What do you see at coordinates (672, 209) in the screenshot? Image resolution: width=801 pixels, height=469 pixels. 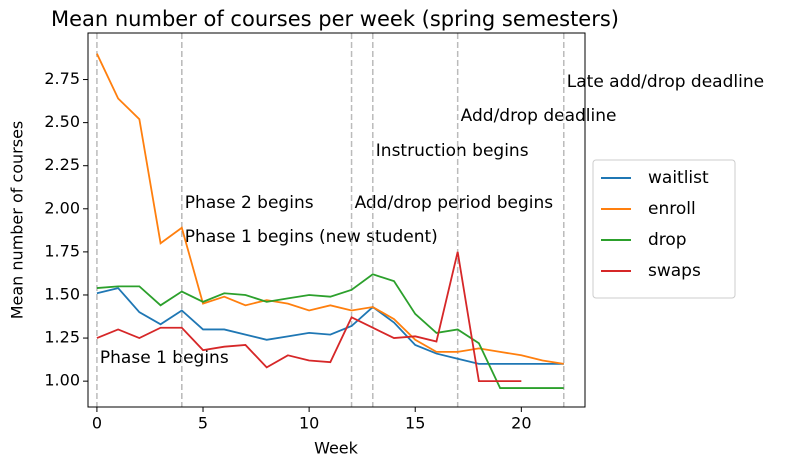 I see `legend-label: enroll` at bounding box center [672, 209].